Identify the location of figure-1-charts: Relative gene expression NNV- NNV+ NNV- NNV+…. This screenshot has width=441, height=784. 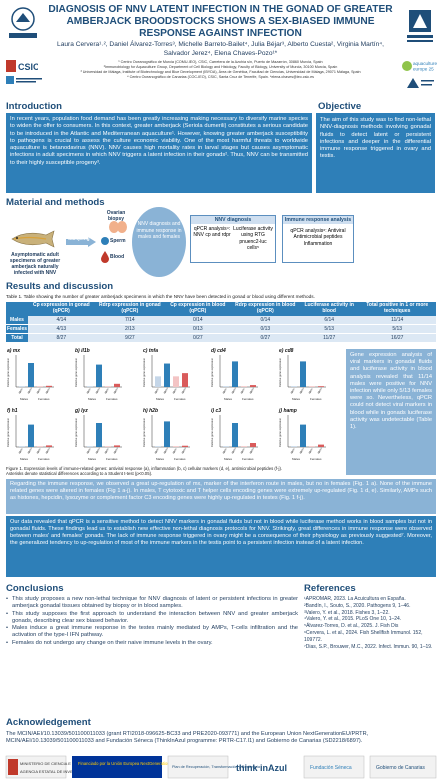
(166, 405).